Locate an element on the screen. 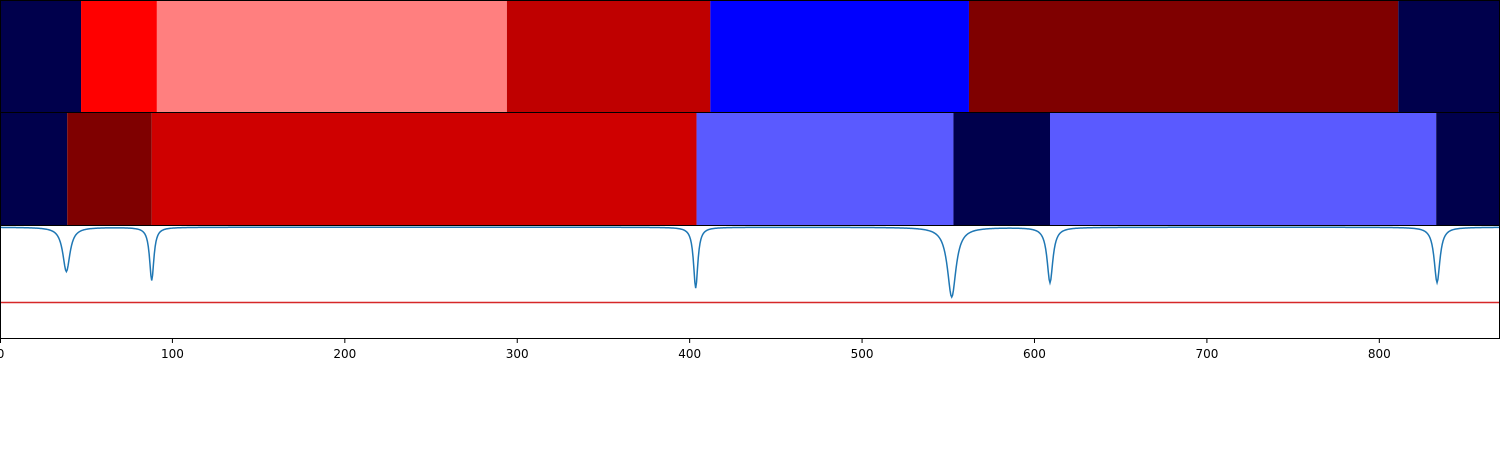 The width and height of the screenshot is (1500, 450). x-tick-label: 800 is located at coordinates (1379, 354).